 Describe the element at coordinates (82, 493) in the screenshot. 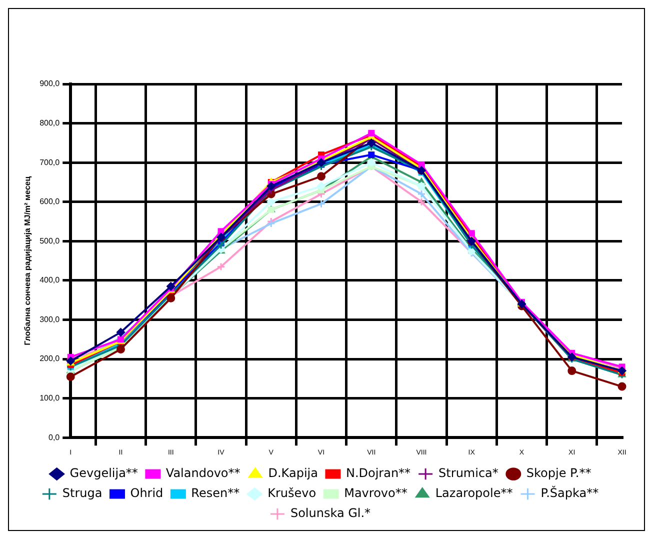

I see `legend-label: Struga` at that location.